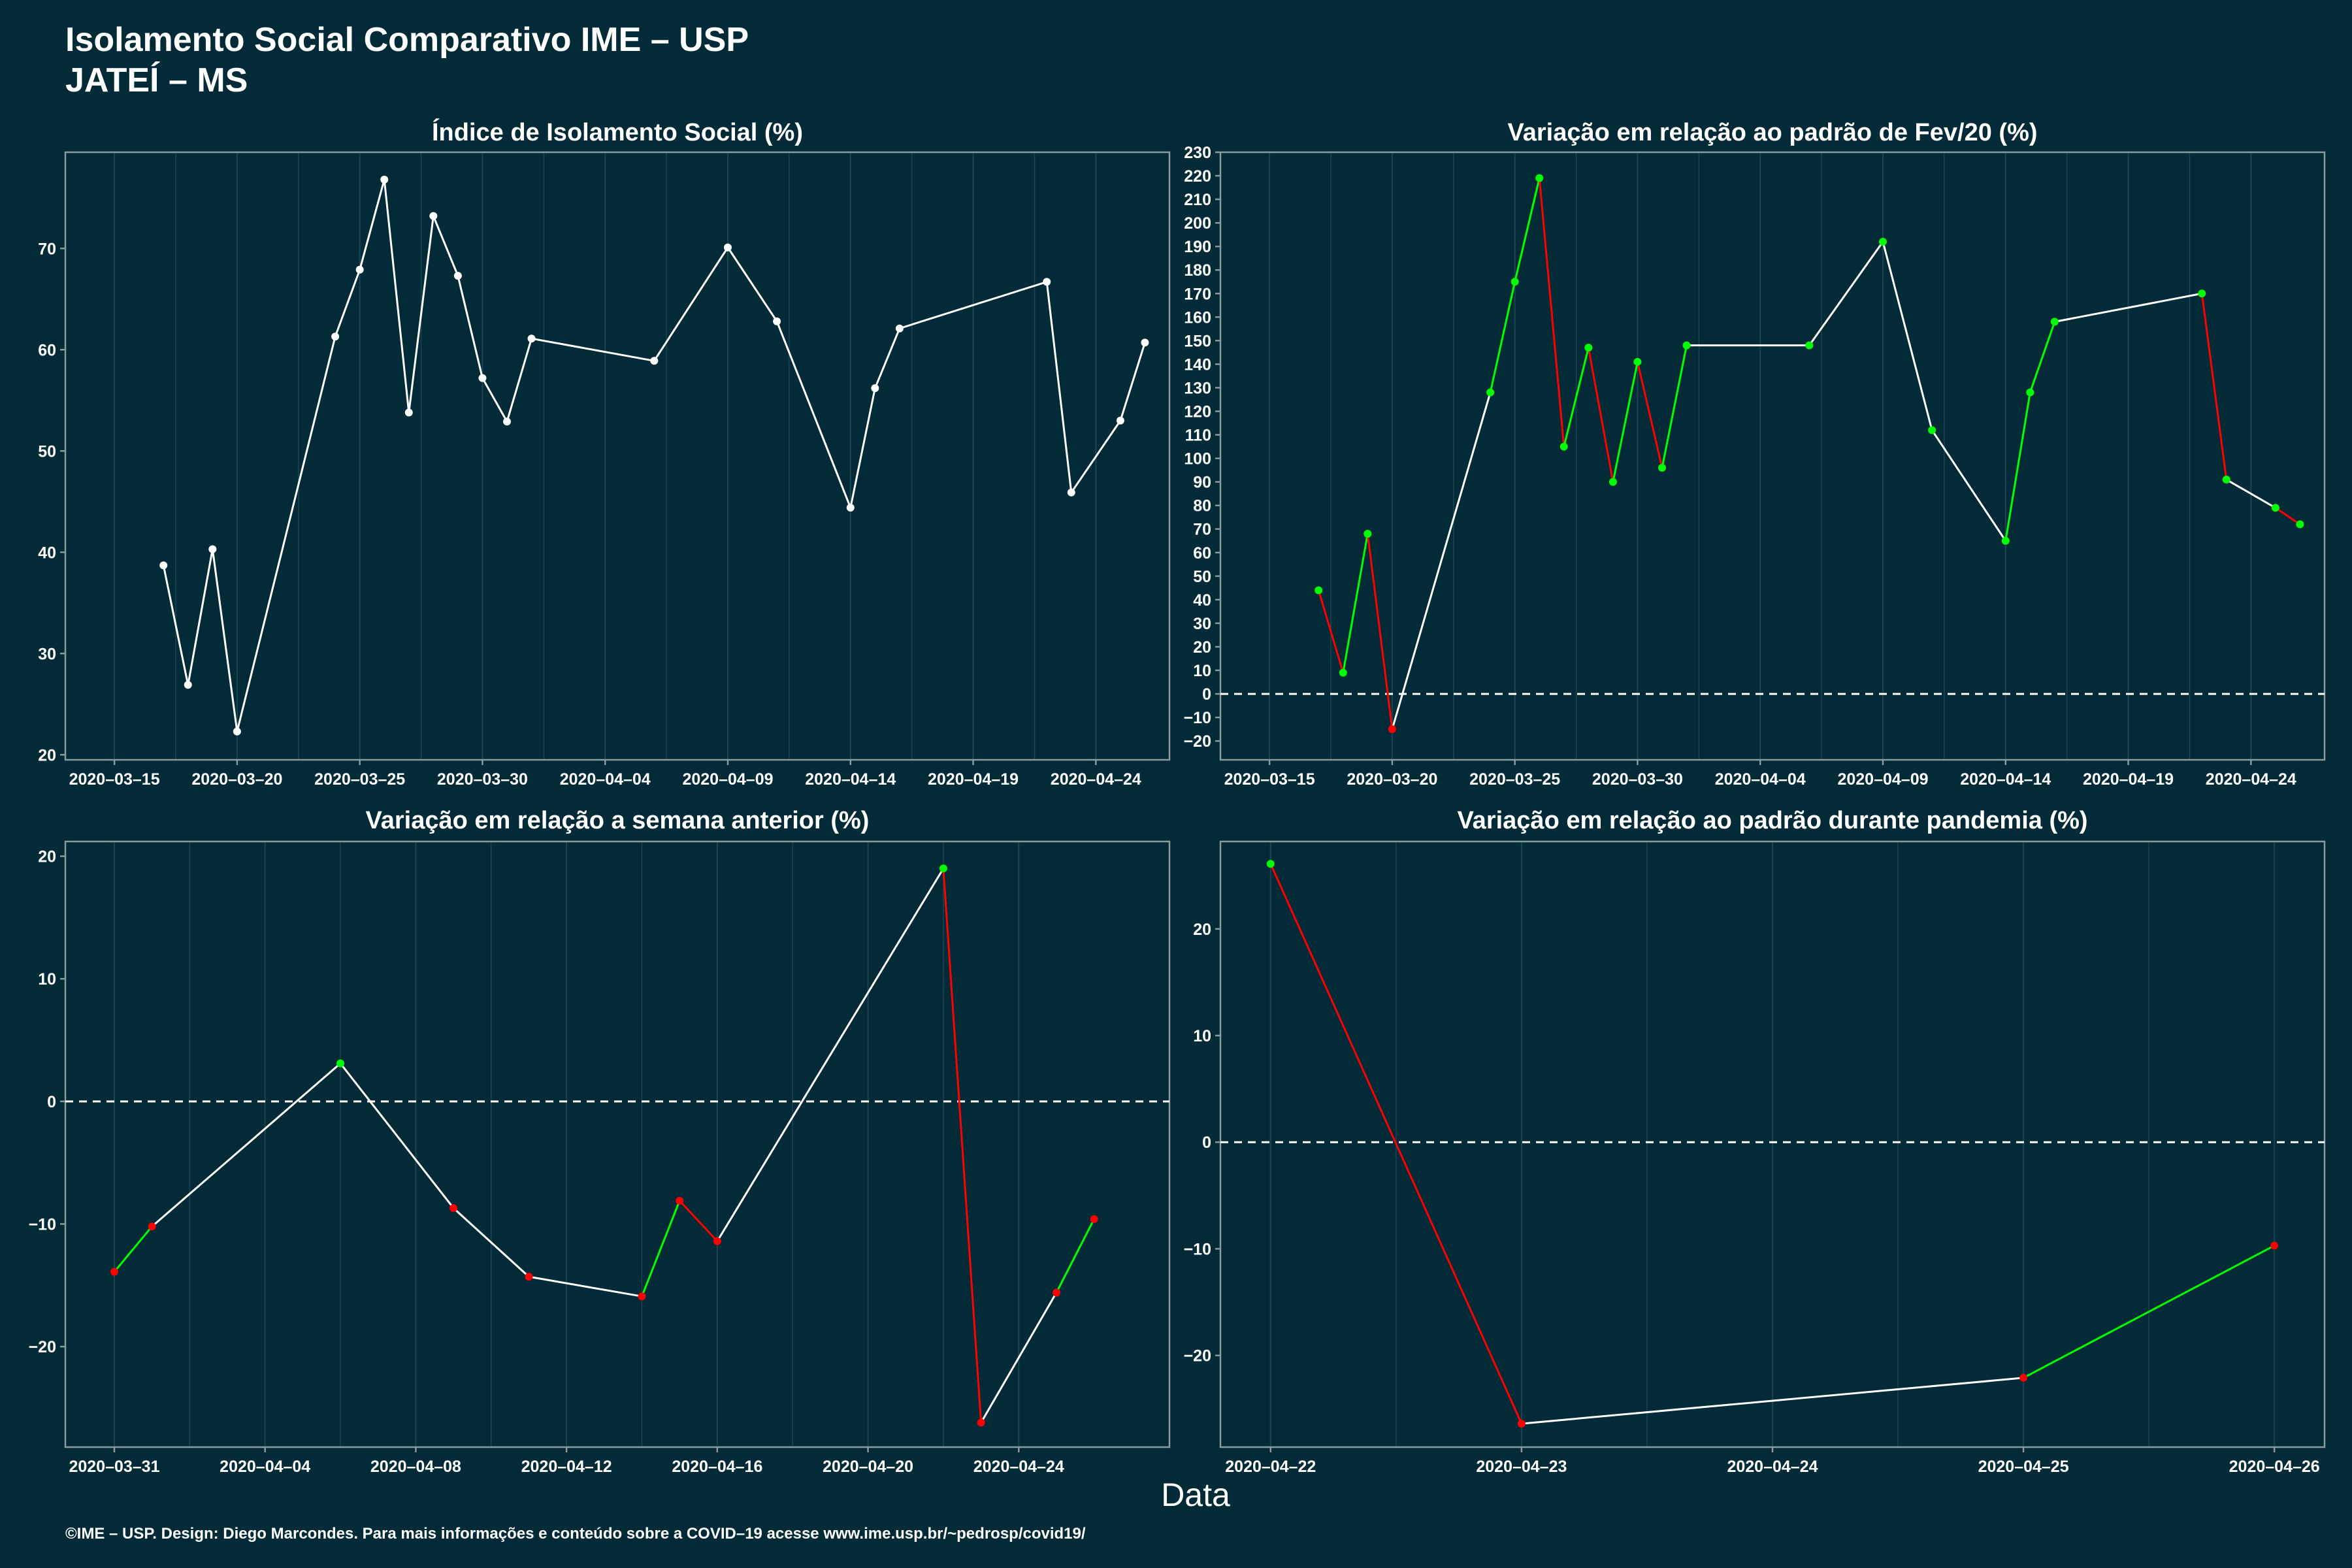 The height and width of the screenshot is (1568, 2352). What do you see at coordinates (717, 1467) in the screenshot?
I see `x-tick-label: 2020–04–16` at bounding box center [717, 1467].